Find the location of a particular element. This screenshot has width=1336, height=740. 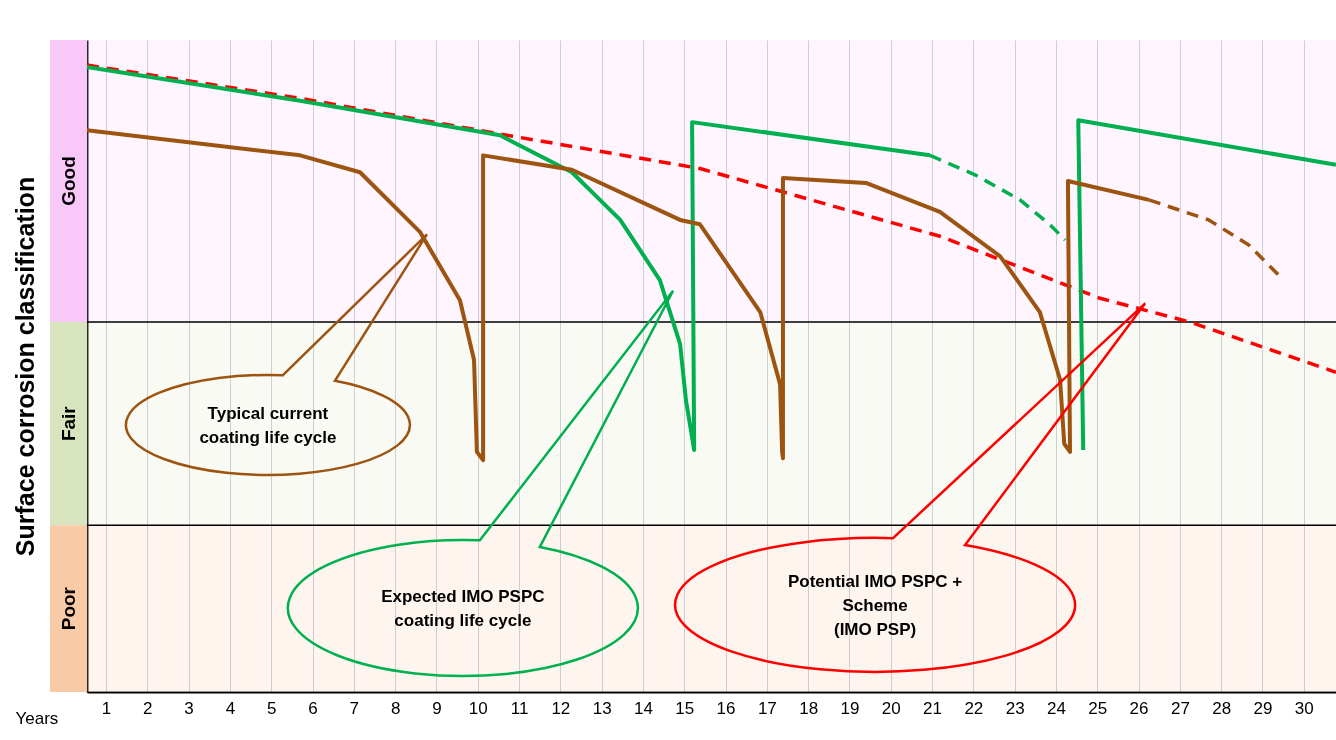

x-tick-label: 28 is located at coordinates (1222, 708).